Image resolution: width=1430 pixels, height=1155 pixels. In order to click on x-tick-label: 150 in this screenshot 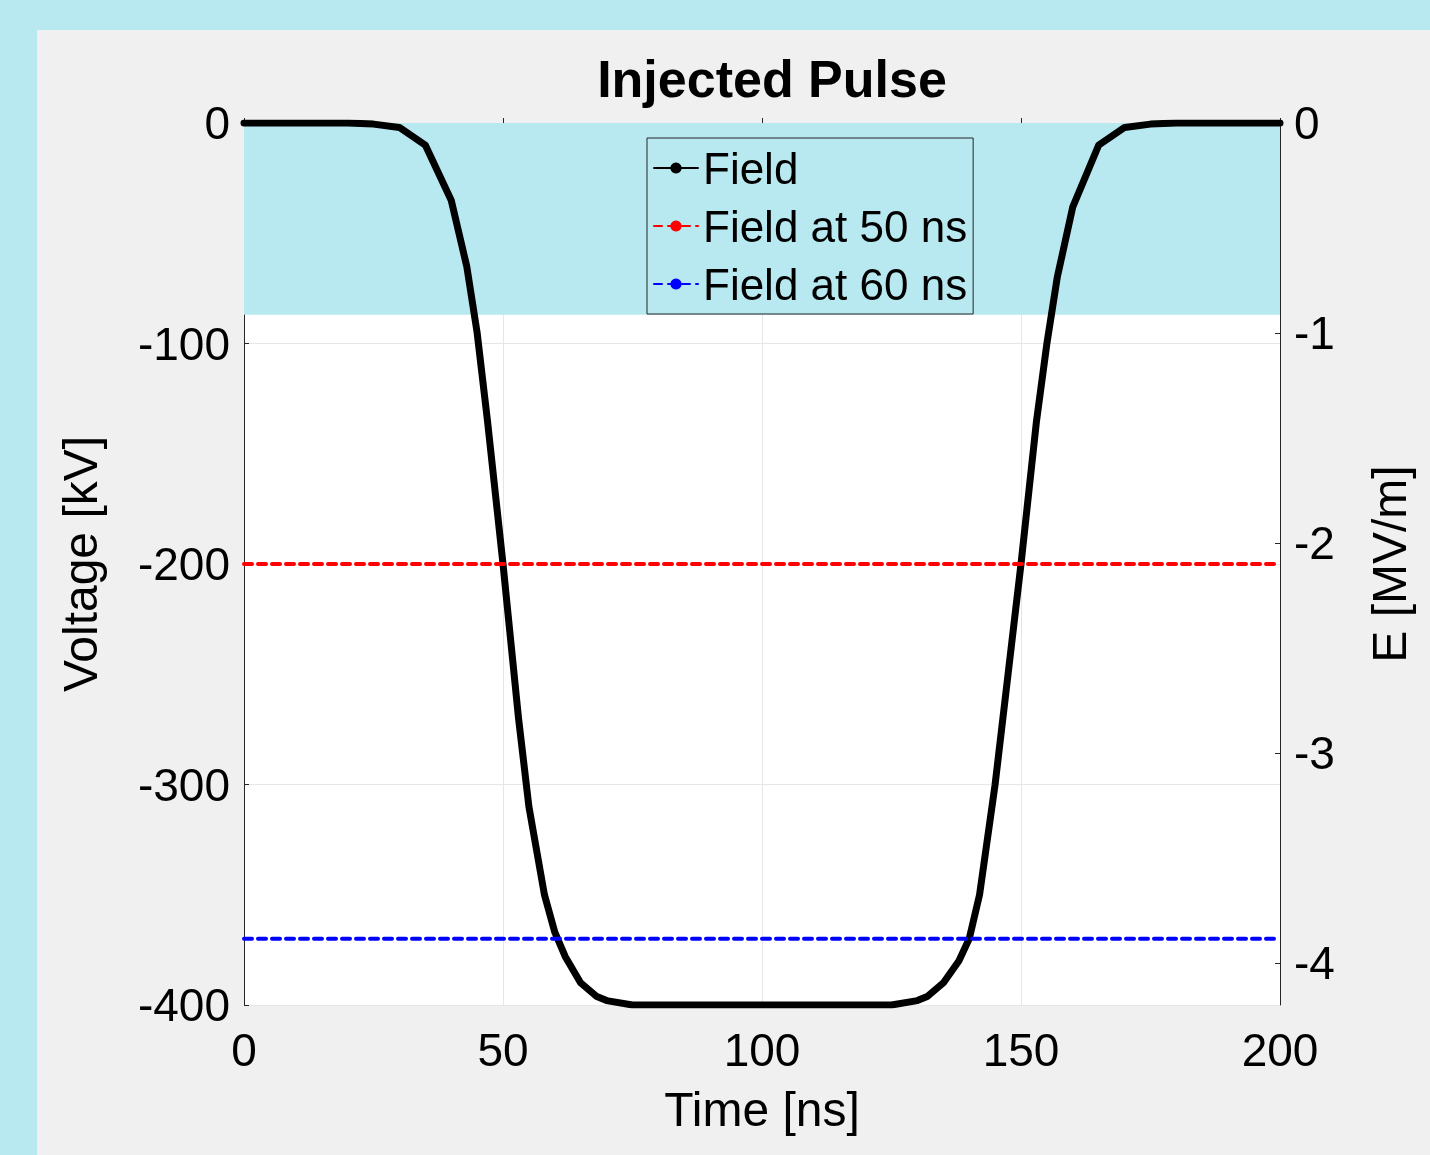, I will do `click(1021, 1050)`.